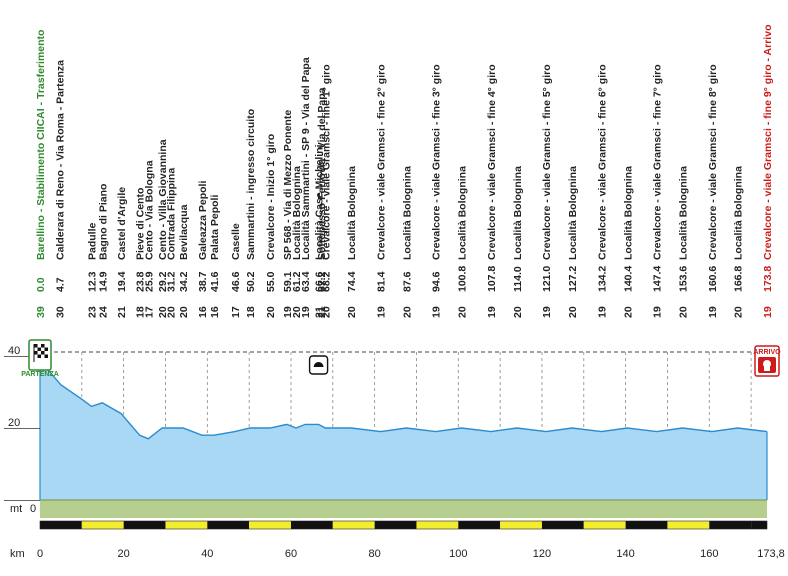 The height and width of the screenshot is (576, 788). Describe the element at coordinates (41, 312) in the screenshot. I see `waypoint-altitude: 39` at that location.